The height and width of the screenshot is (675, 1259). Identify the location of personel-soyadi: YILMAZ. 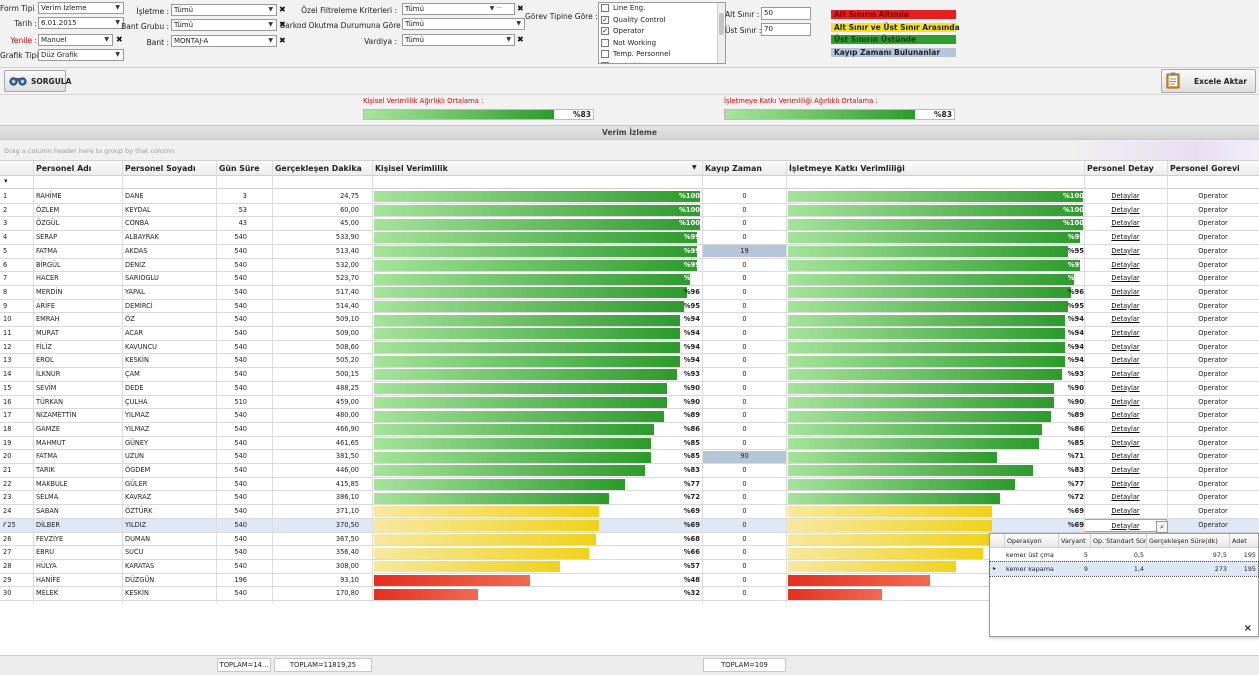
(137, 428).